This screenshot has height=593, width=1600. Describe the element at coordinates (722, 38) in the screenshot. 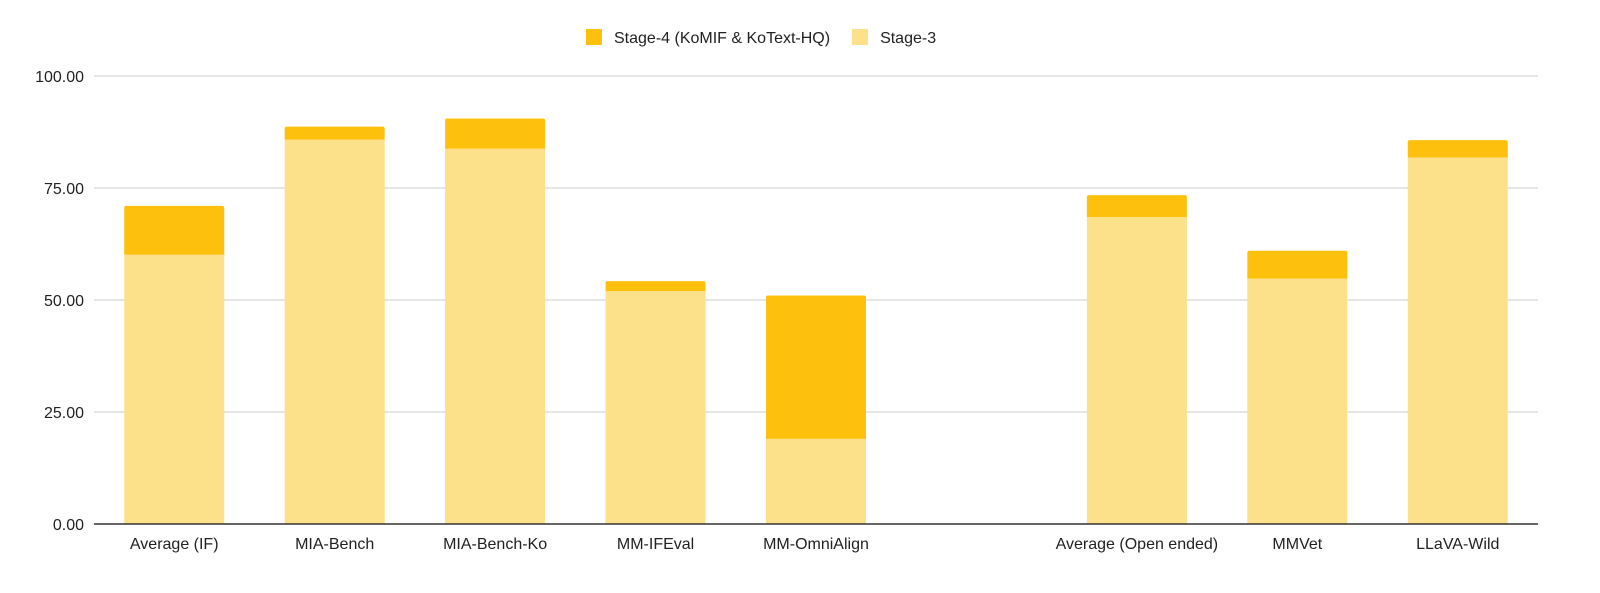

I see `legend-label-stage-4-komif-kotext-hq: Stage-4 (KoMIF & KoText-HQ)` at that location.